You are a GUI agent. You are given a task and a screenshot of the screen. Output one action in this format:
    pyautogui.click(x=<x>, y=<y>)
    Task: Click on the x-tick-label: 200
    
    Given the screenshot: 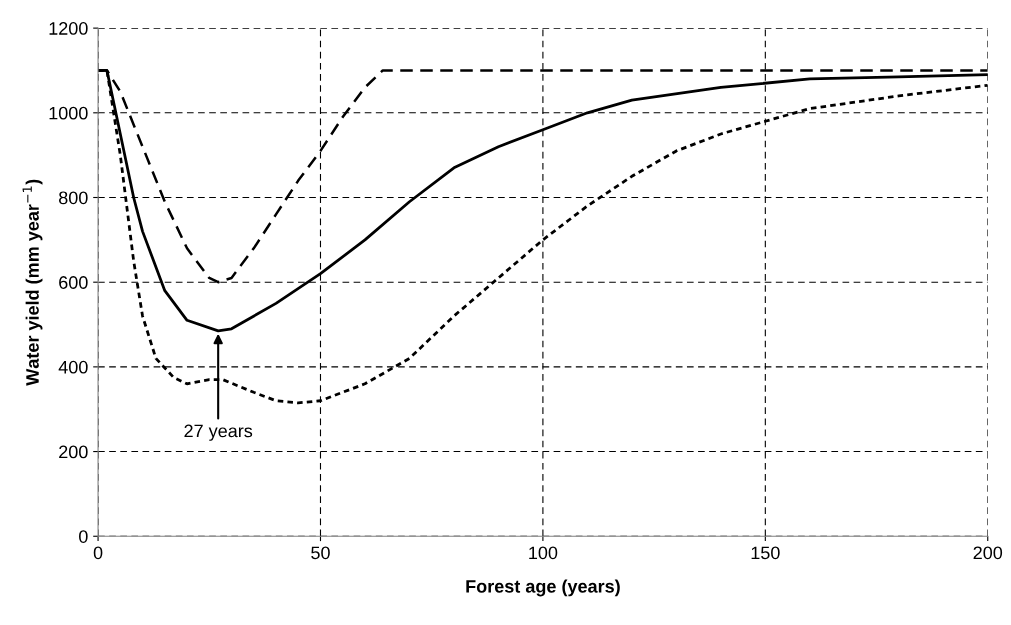 What is the action you would take?
    pyautogui.click(x=988, y=553)
    